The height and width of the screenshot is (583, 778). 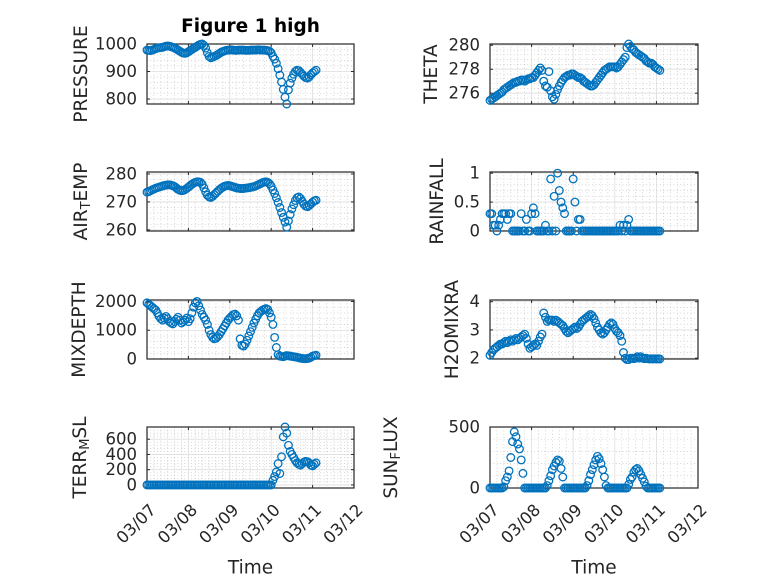 I want to click on y-axis-label-text: MIXDEPTH, so click(x=79, y=329).